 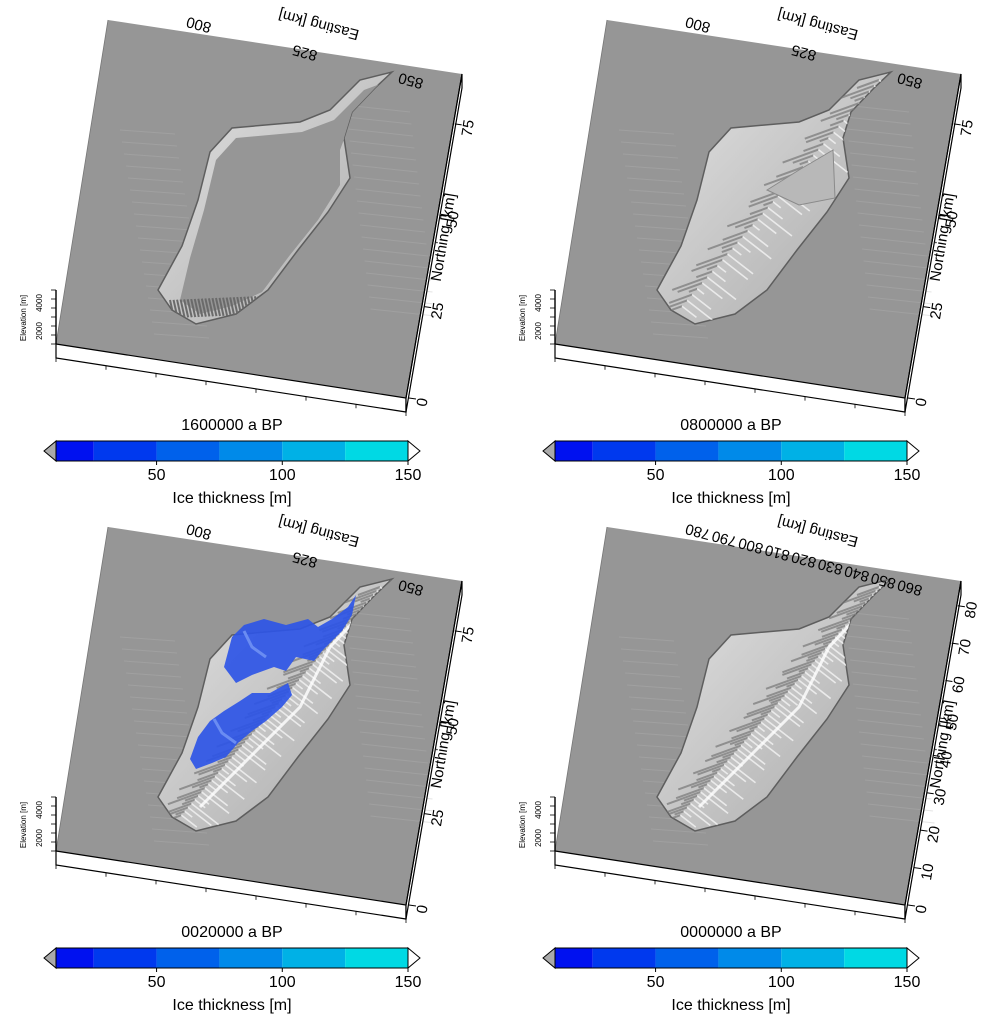 I want to click on northing-tick-label: 40, so click(x=947, y=759).